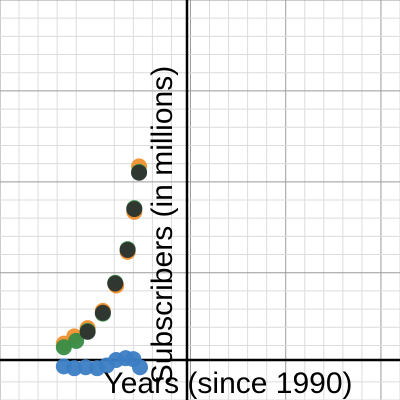  Describe the element at coordinates (162, 225) in the screenshot. I see `y-axis-label: Subscribers (in millions)` at that location.